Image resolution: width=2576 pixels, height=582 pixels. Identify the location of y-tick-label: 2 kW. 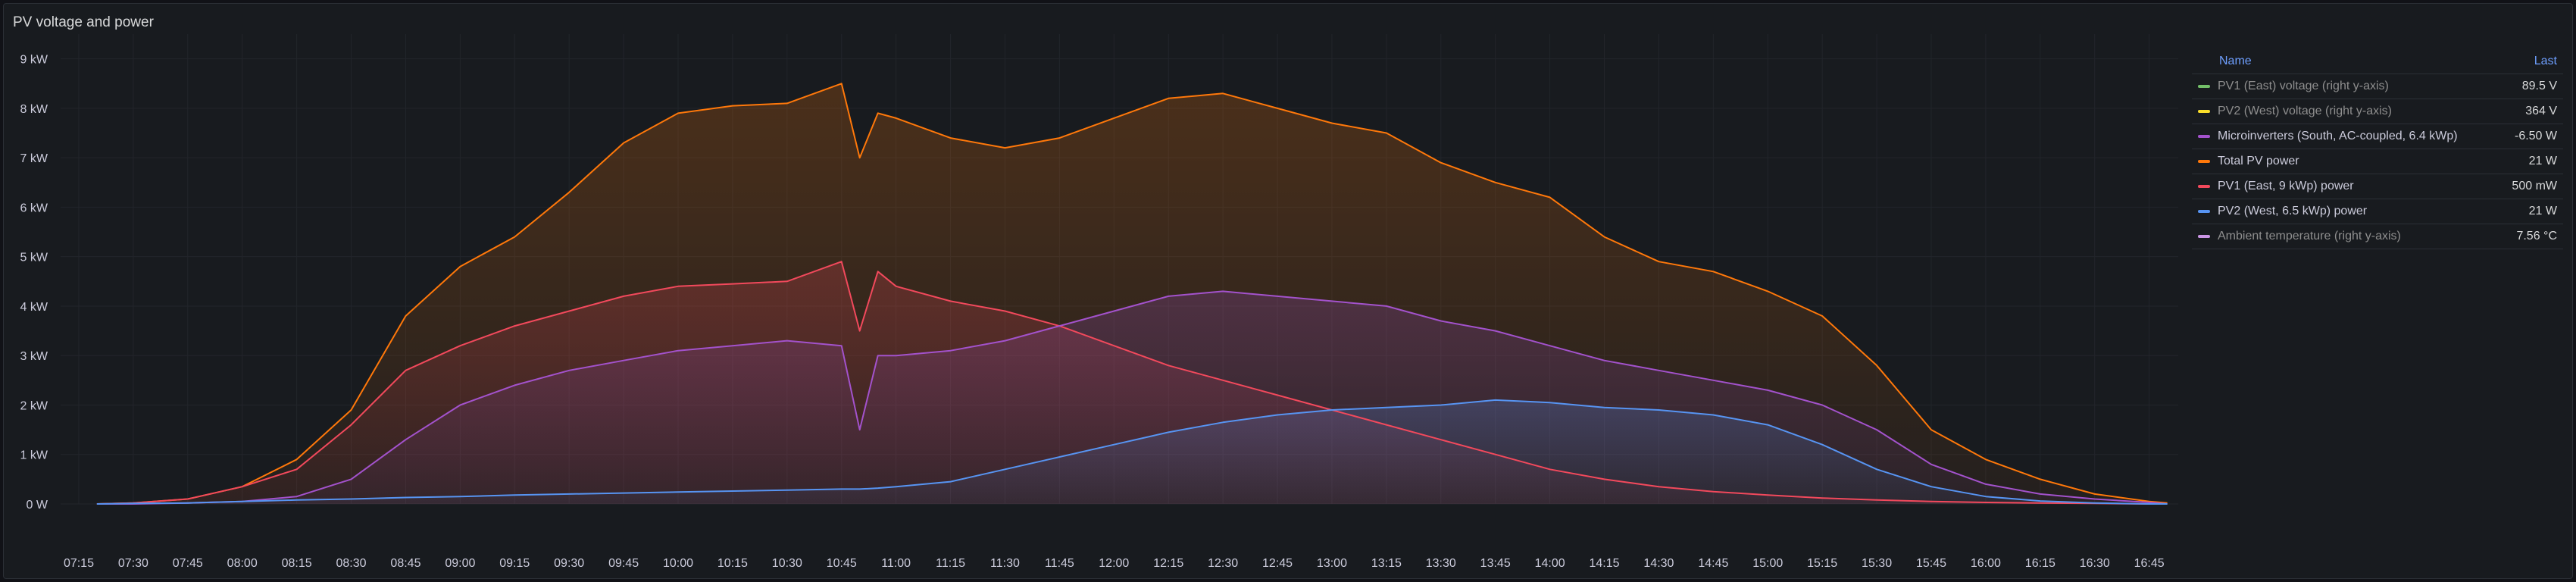
(34, 405).